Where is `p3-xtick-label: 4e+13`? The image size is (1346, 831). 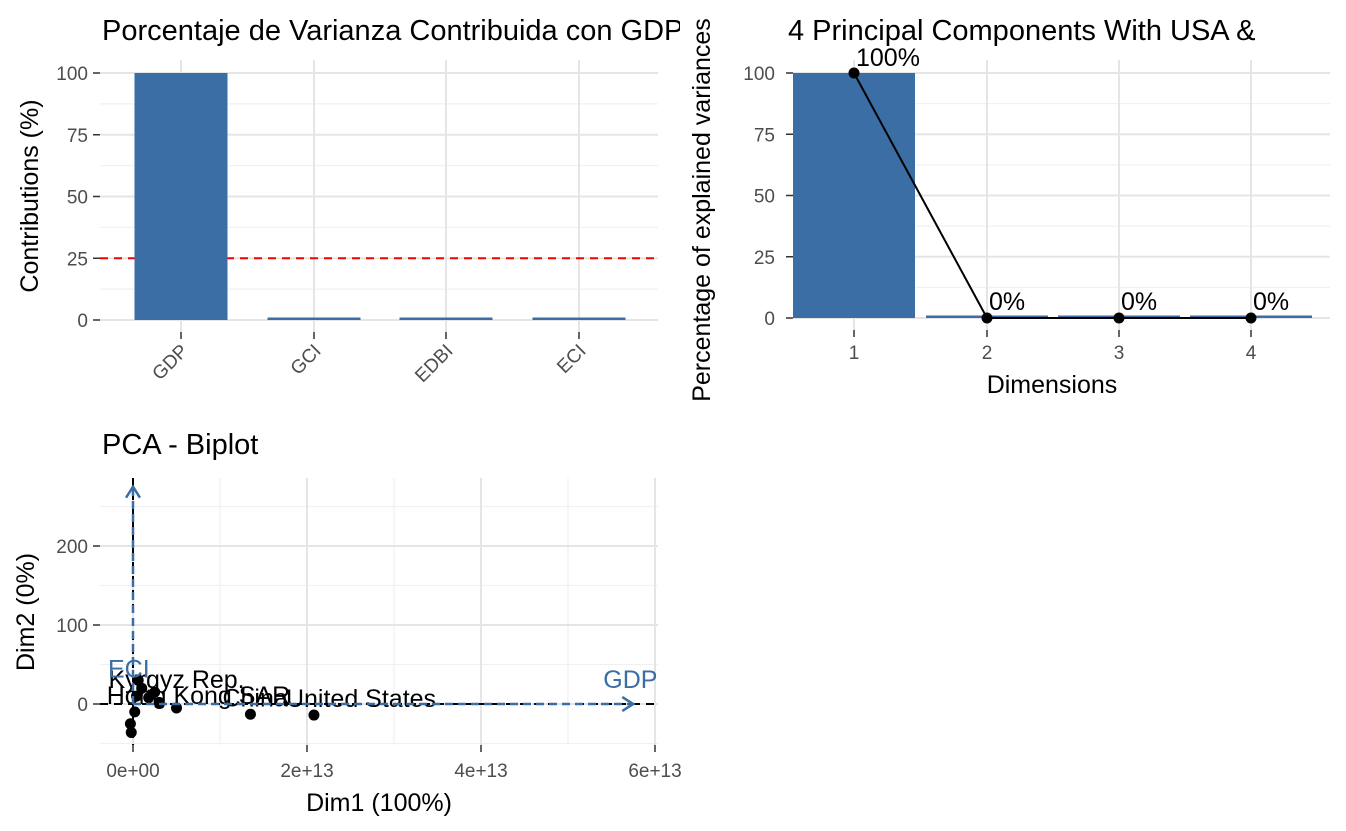 p3-xtick-label: 4e+13 is located at coordinates (480, 771).